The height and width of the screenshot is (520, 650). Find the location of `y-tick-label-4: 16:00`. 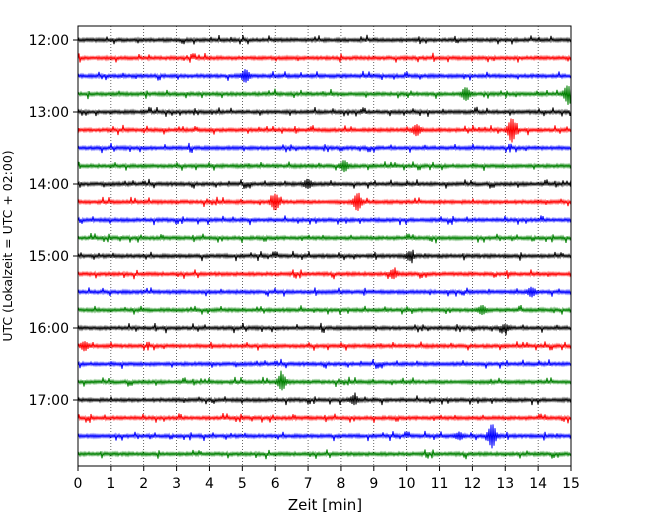

y-tick-label-4: 16:00 is located at coordinates (49, 329).